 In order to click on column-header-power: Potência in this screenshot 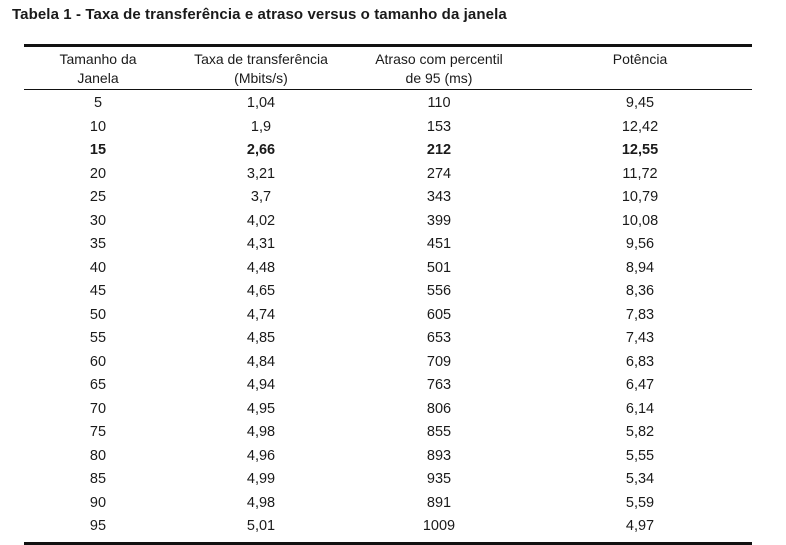, I will do `click(640, 59)`.